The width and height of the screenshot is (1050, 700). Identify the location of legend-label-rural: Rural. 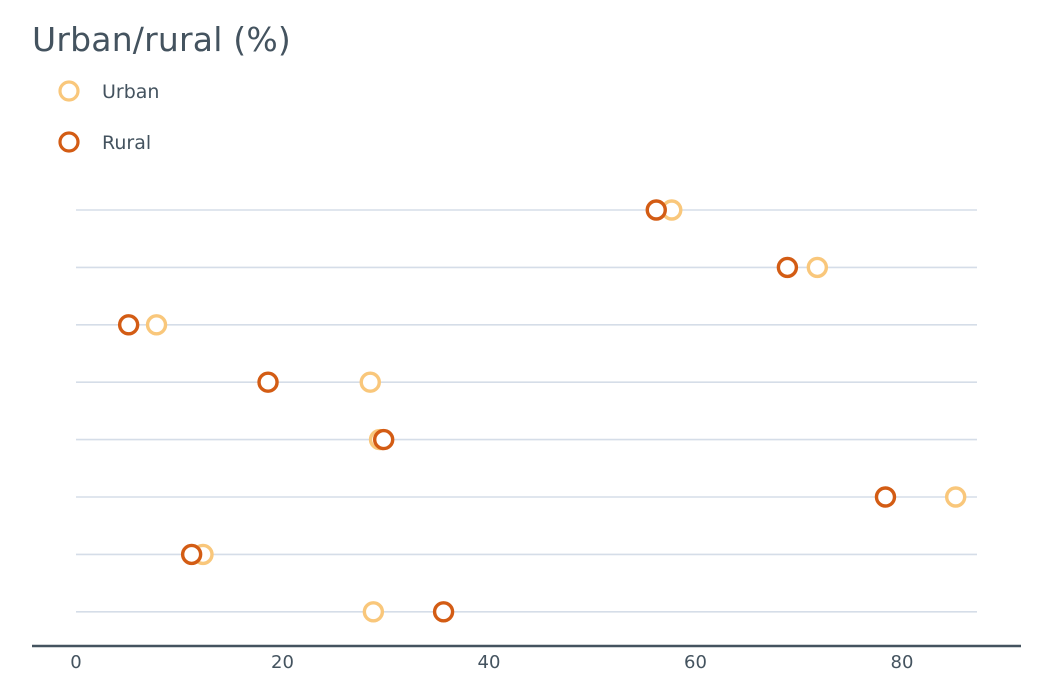
(126, 143).